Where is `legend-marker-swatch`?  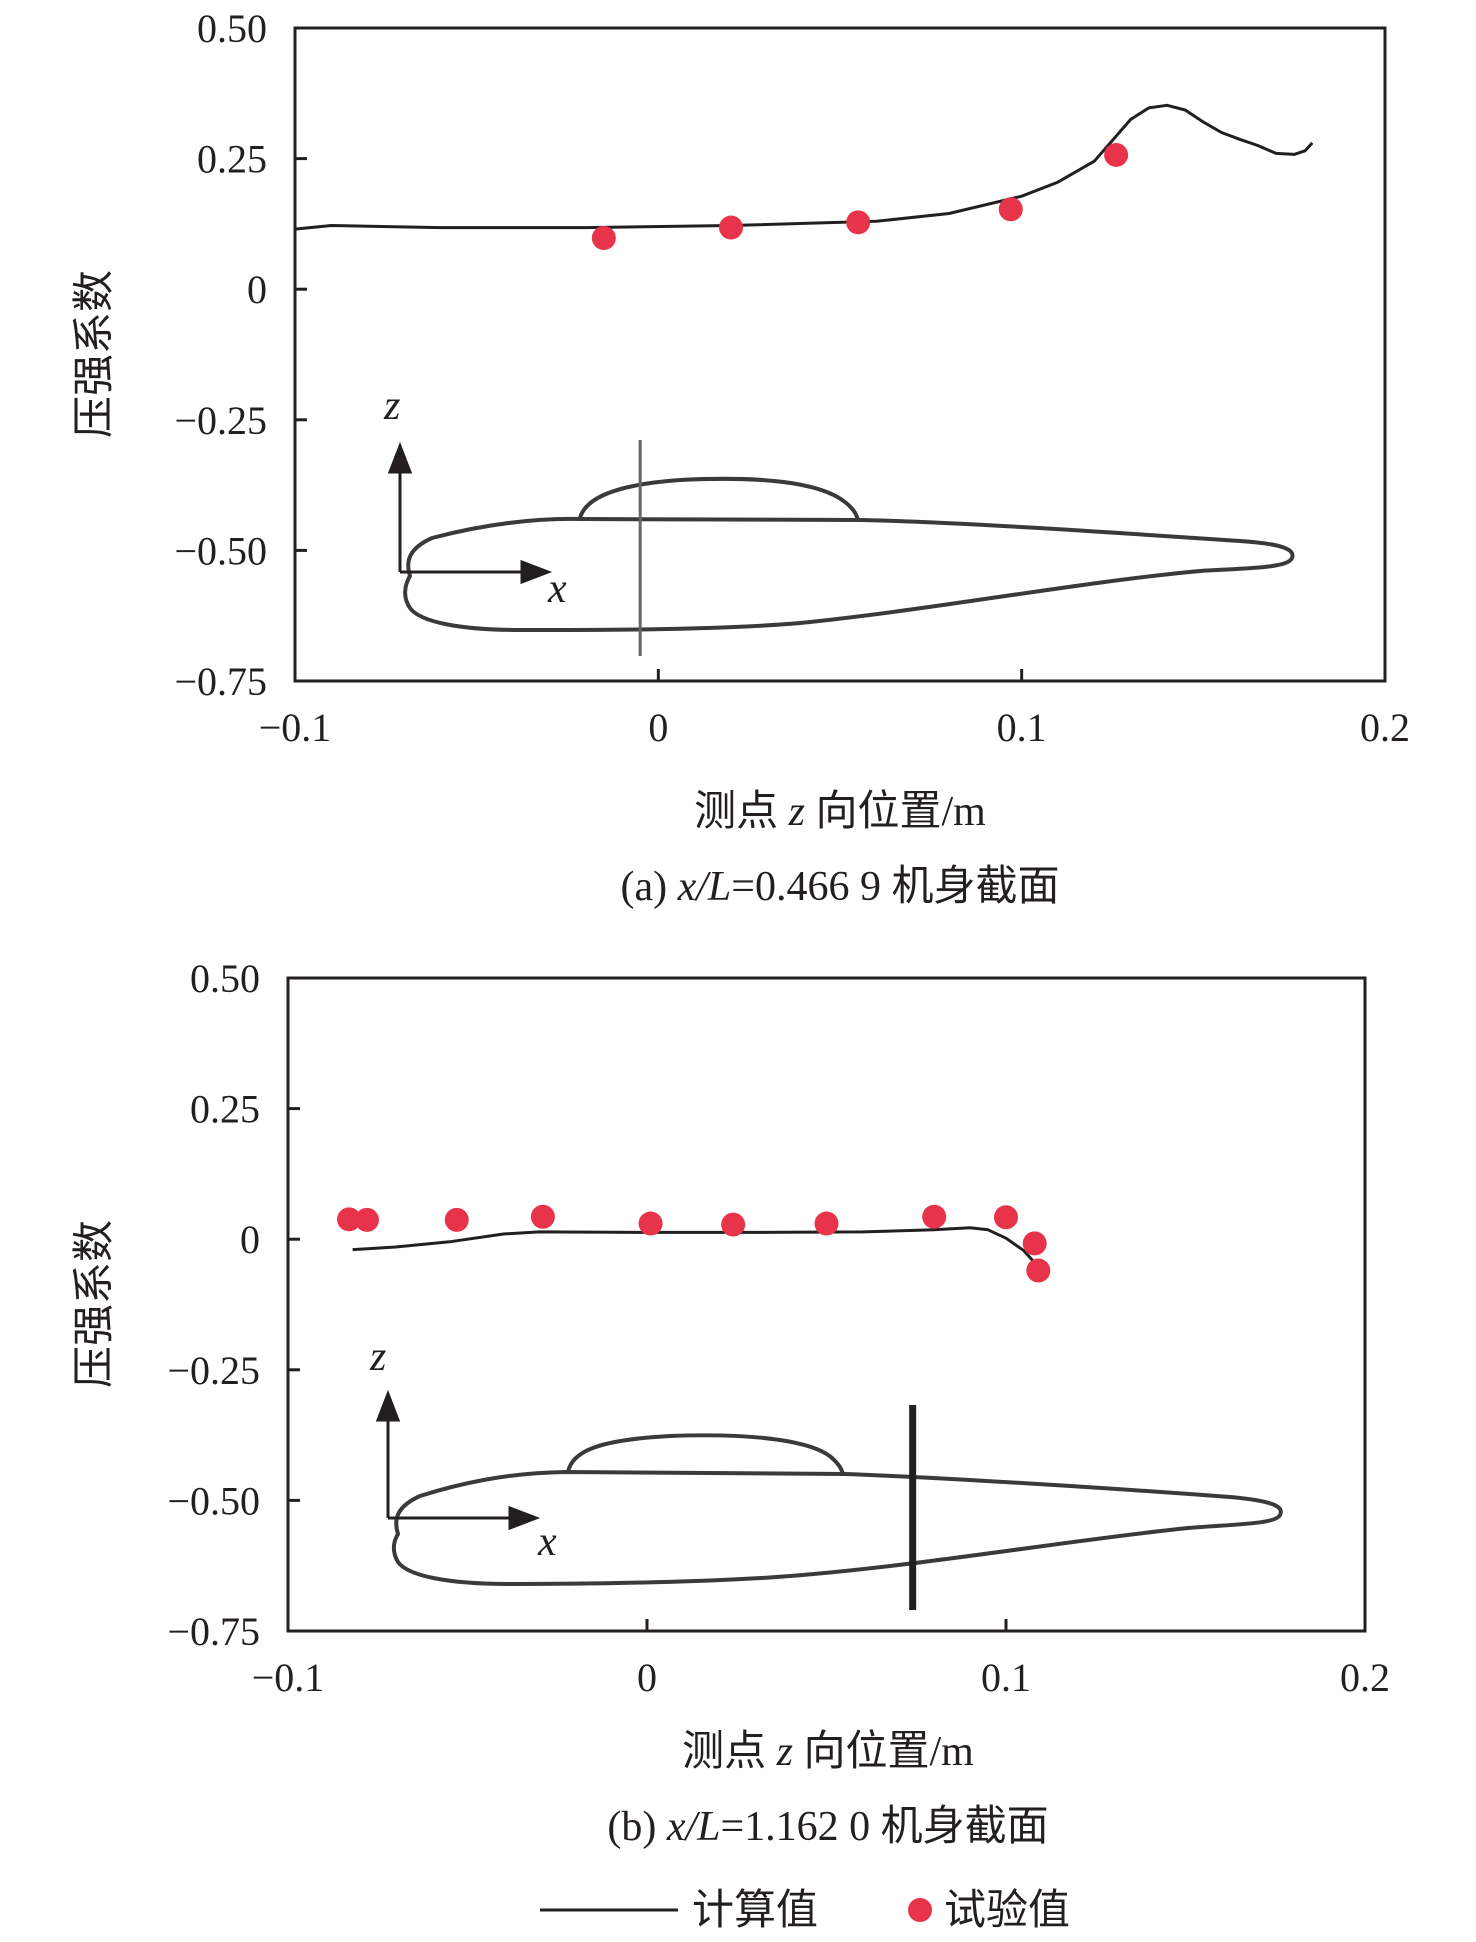
legend-marker-swatch is located at coordinates (920, 1910).